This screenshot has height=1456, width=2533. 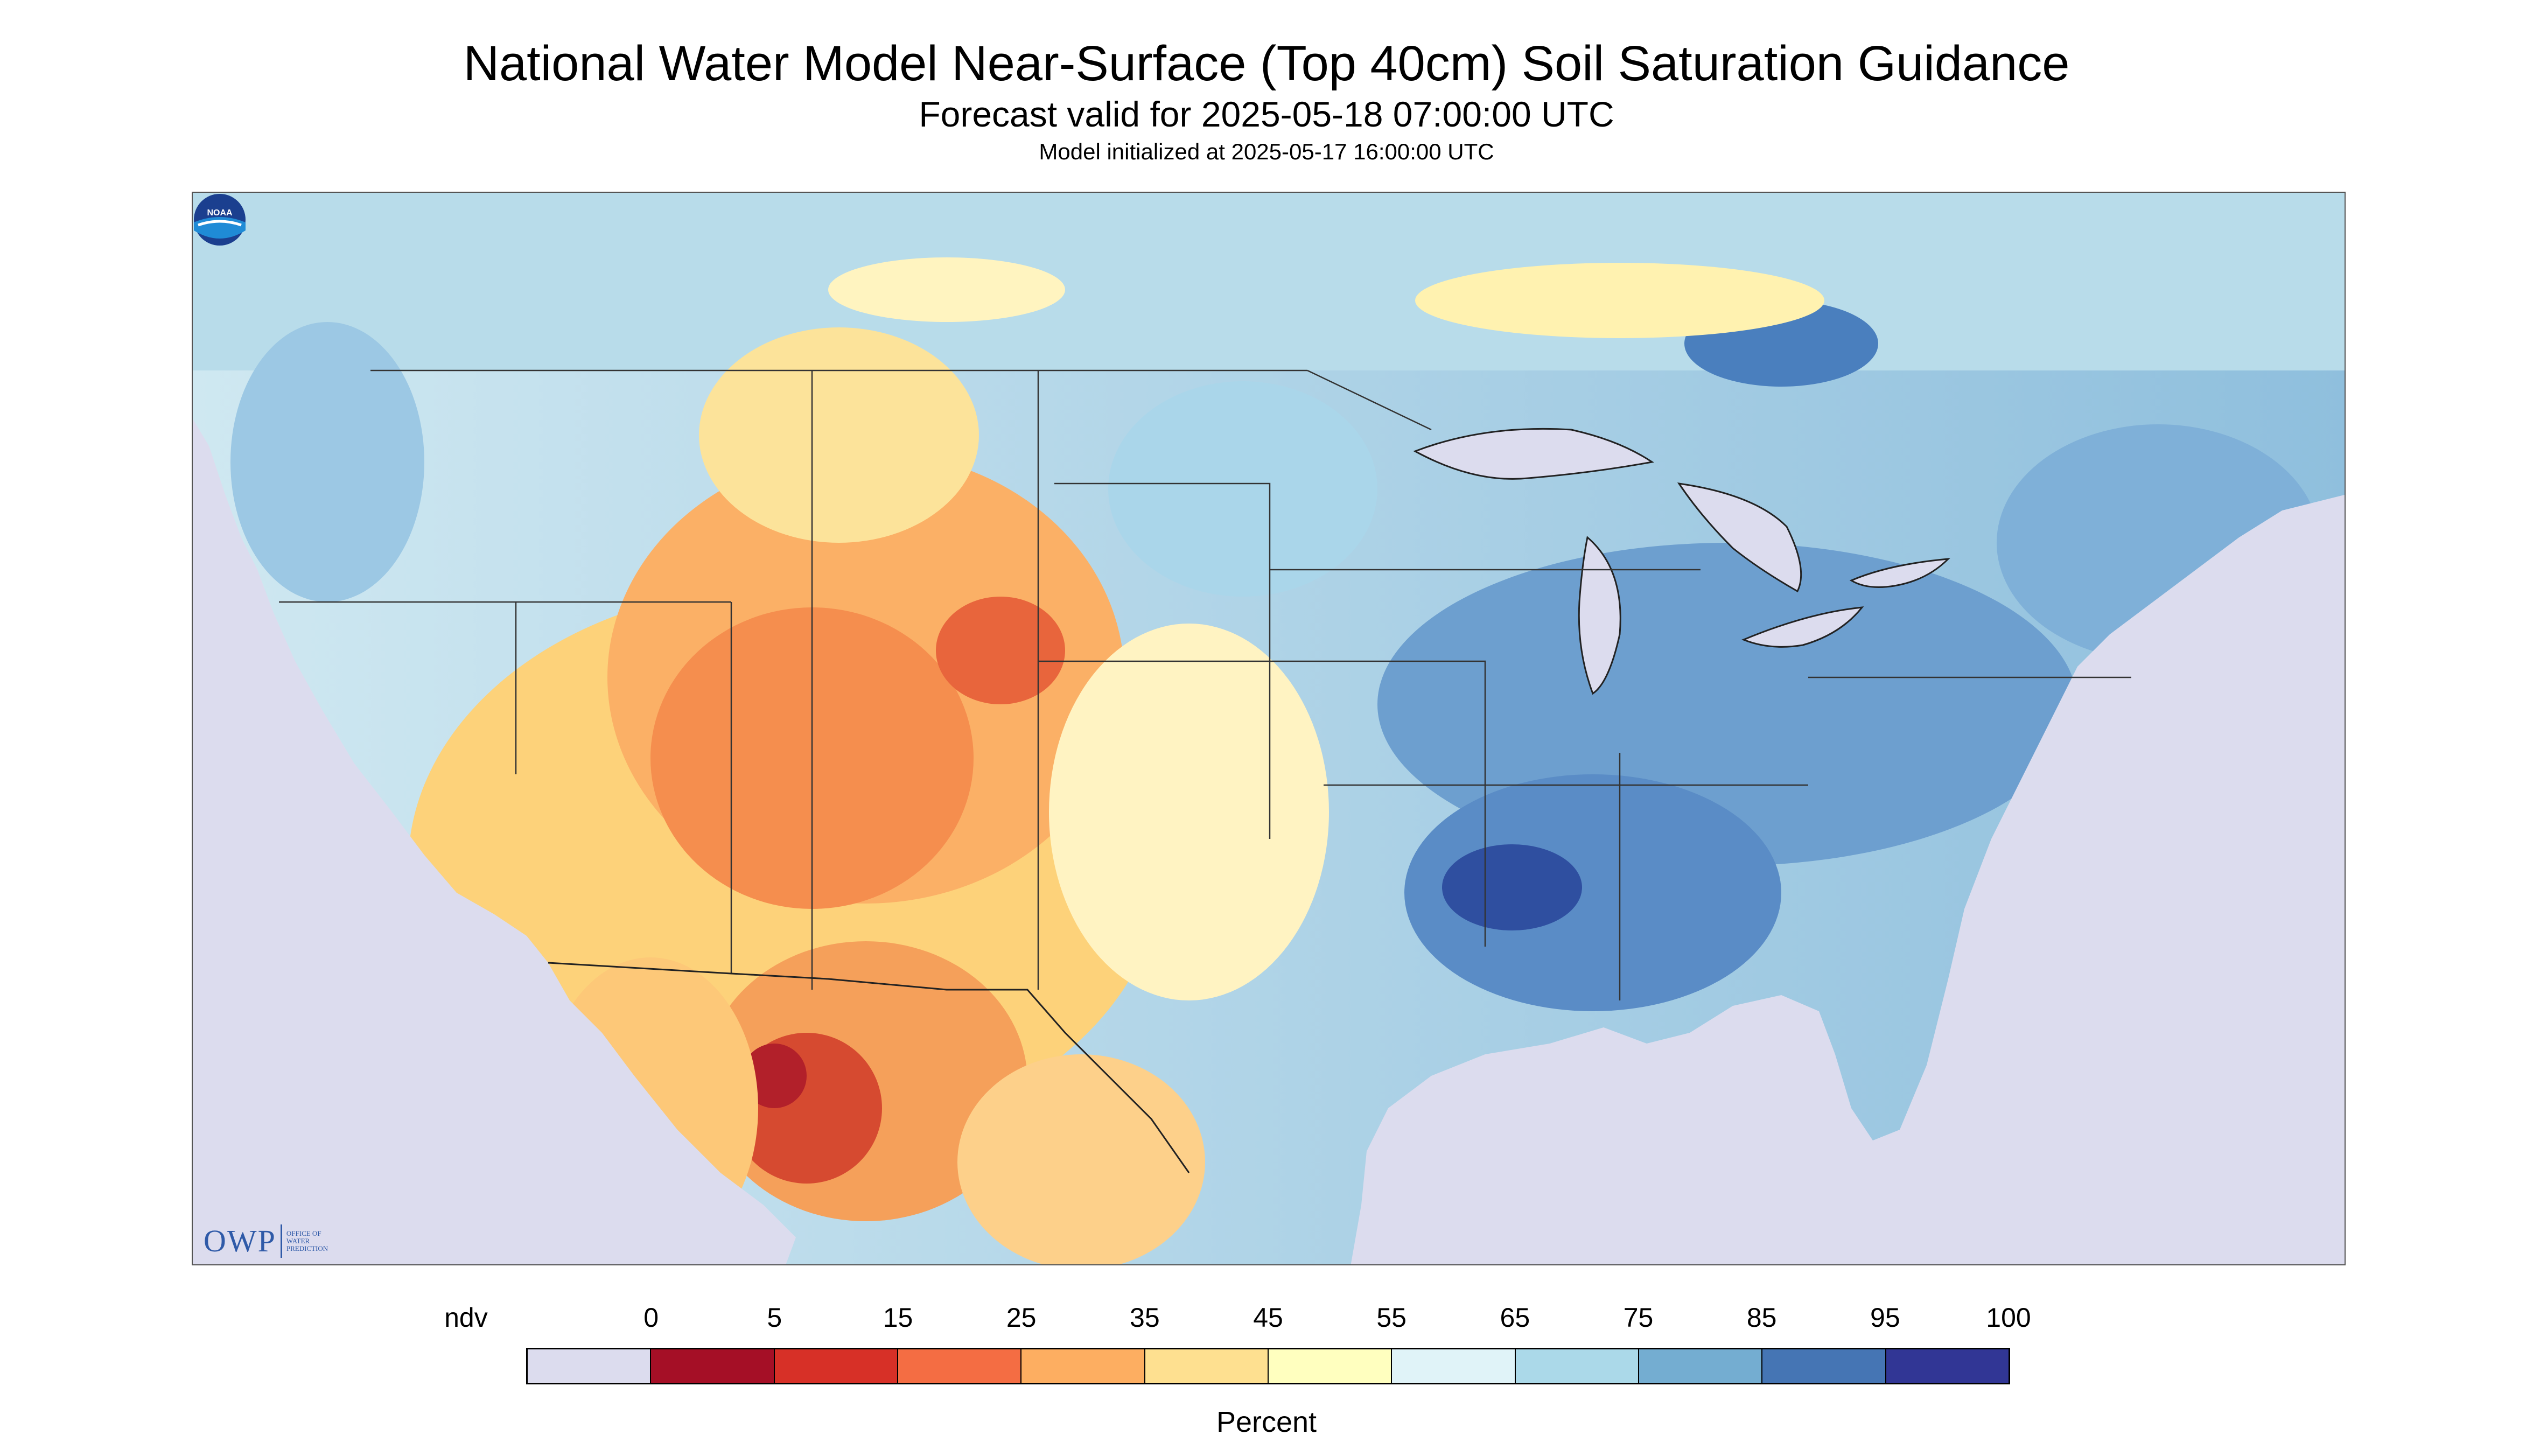 I want to click on legend-tick-label: 85, so click(x=1761, y=1318).